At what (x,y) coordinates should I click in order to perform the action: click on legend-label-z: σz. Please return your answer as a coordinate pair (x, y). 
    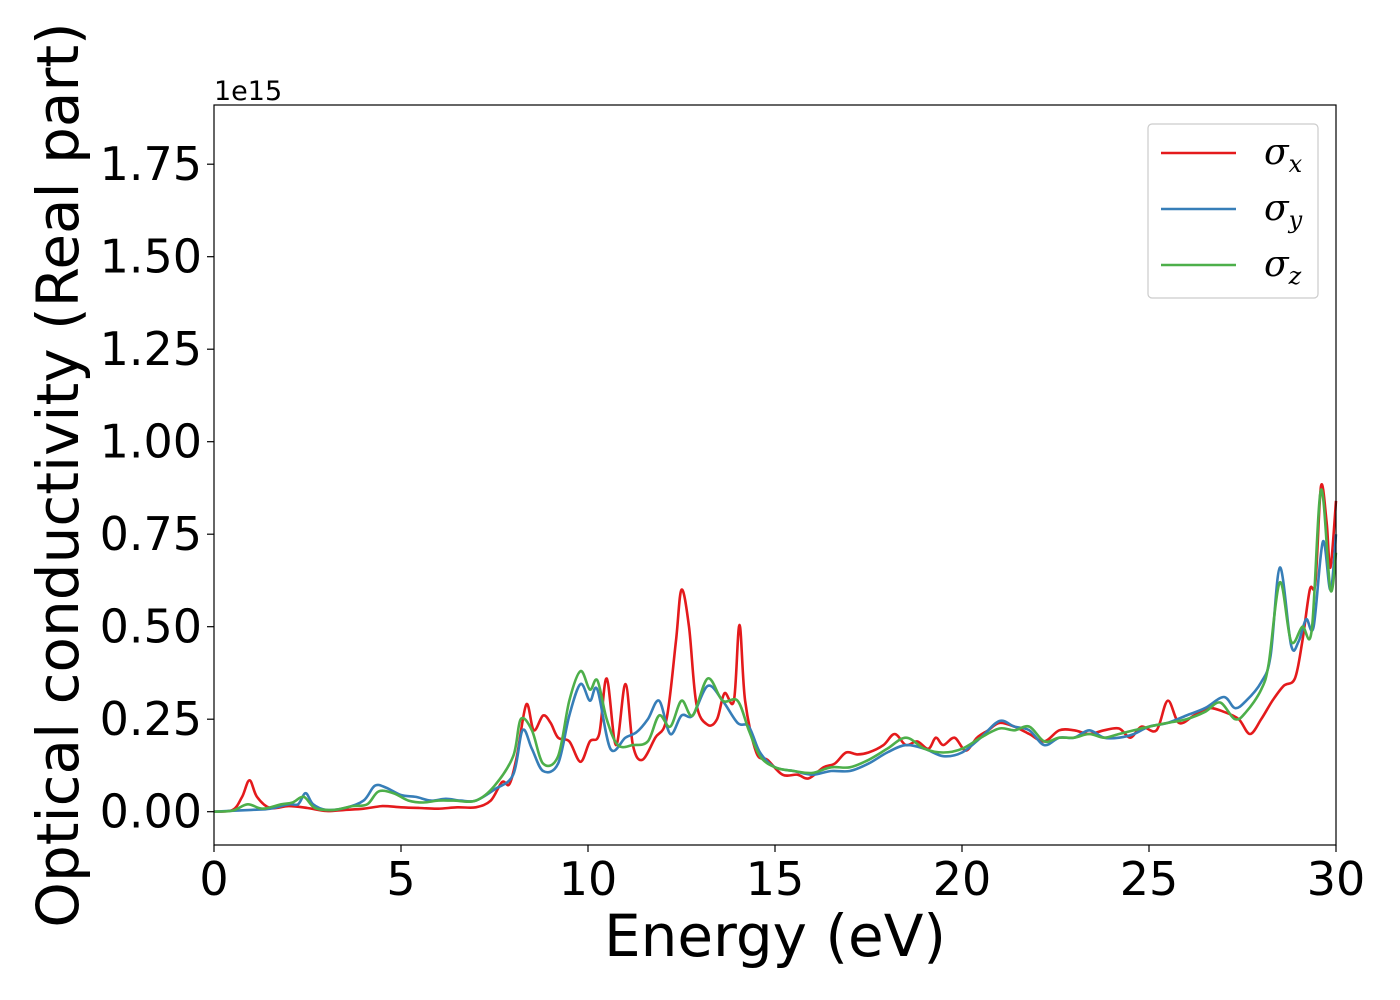
    Looking at the image, I should click on (1283, 267).